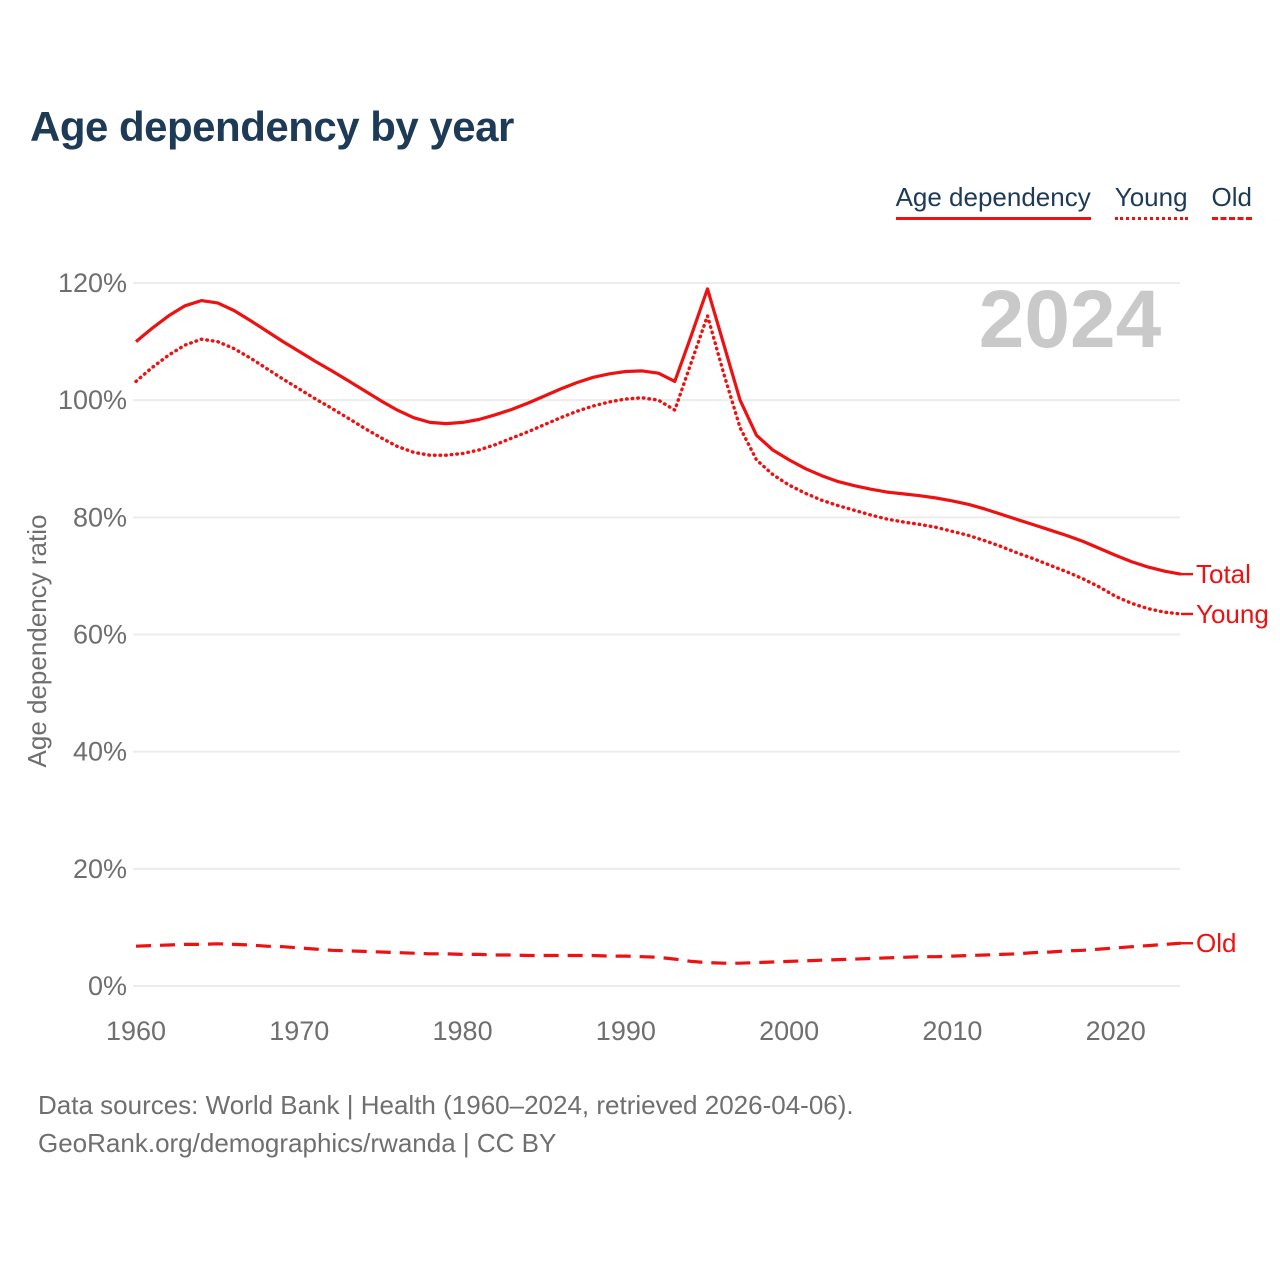 This screenshot has height=1280, width=1280. Describe the element at coordinates (789, 1031) in the screenshot. I see `x-tick-label-2000: 2000` at that location.